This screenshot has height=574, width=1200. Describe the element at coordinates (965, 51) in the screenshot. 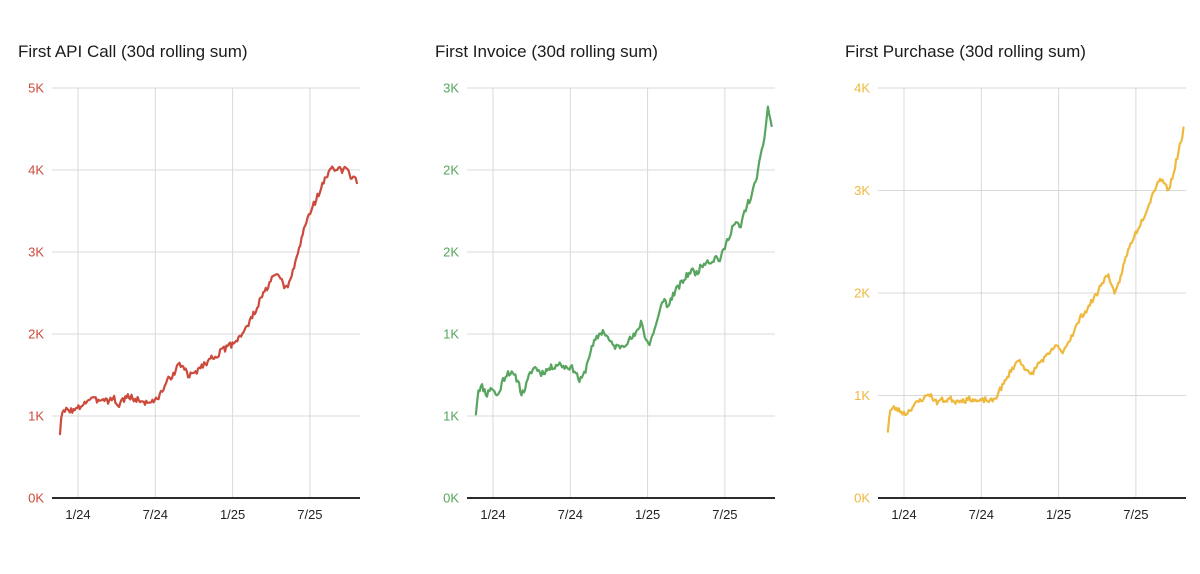

I see `chart-first-purchase-title: First Purchase (30d rolling sum)` at that location.